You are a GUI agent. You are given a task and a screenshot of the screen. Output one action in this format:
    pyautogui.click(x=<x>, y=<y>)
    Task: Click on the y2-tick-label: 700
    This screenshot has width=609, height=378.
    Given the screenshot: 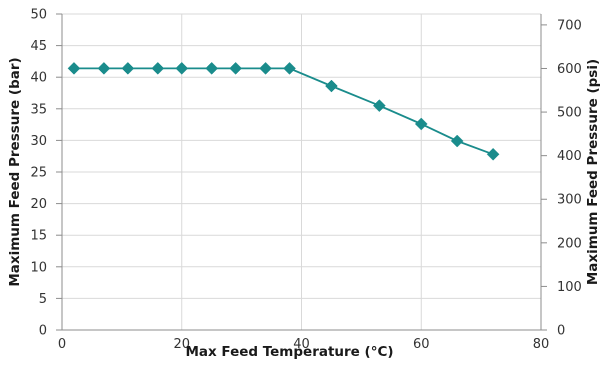 What is the action you would take?
    pyautogui.click(x=569, y=25)
    